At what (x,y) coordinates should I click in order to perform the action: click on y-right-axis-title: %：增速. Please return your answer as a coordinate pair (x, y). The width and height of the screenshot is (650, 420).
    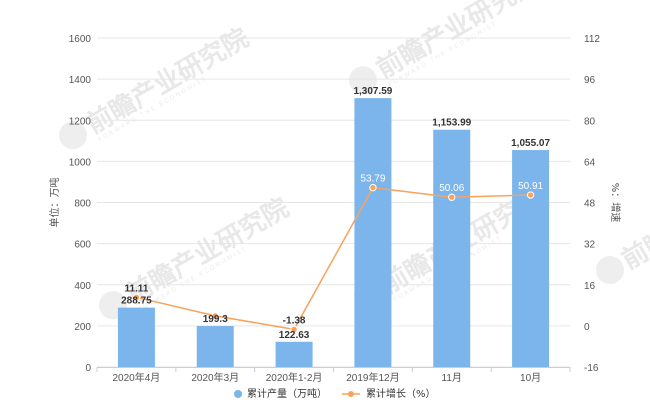
    Looking at the image, I should click on (615, 203).